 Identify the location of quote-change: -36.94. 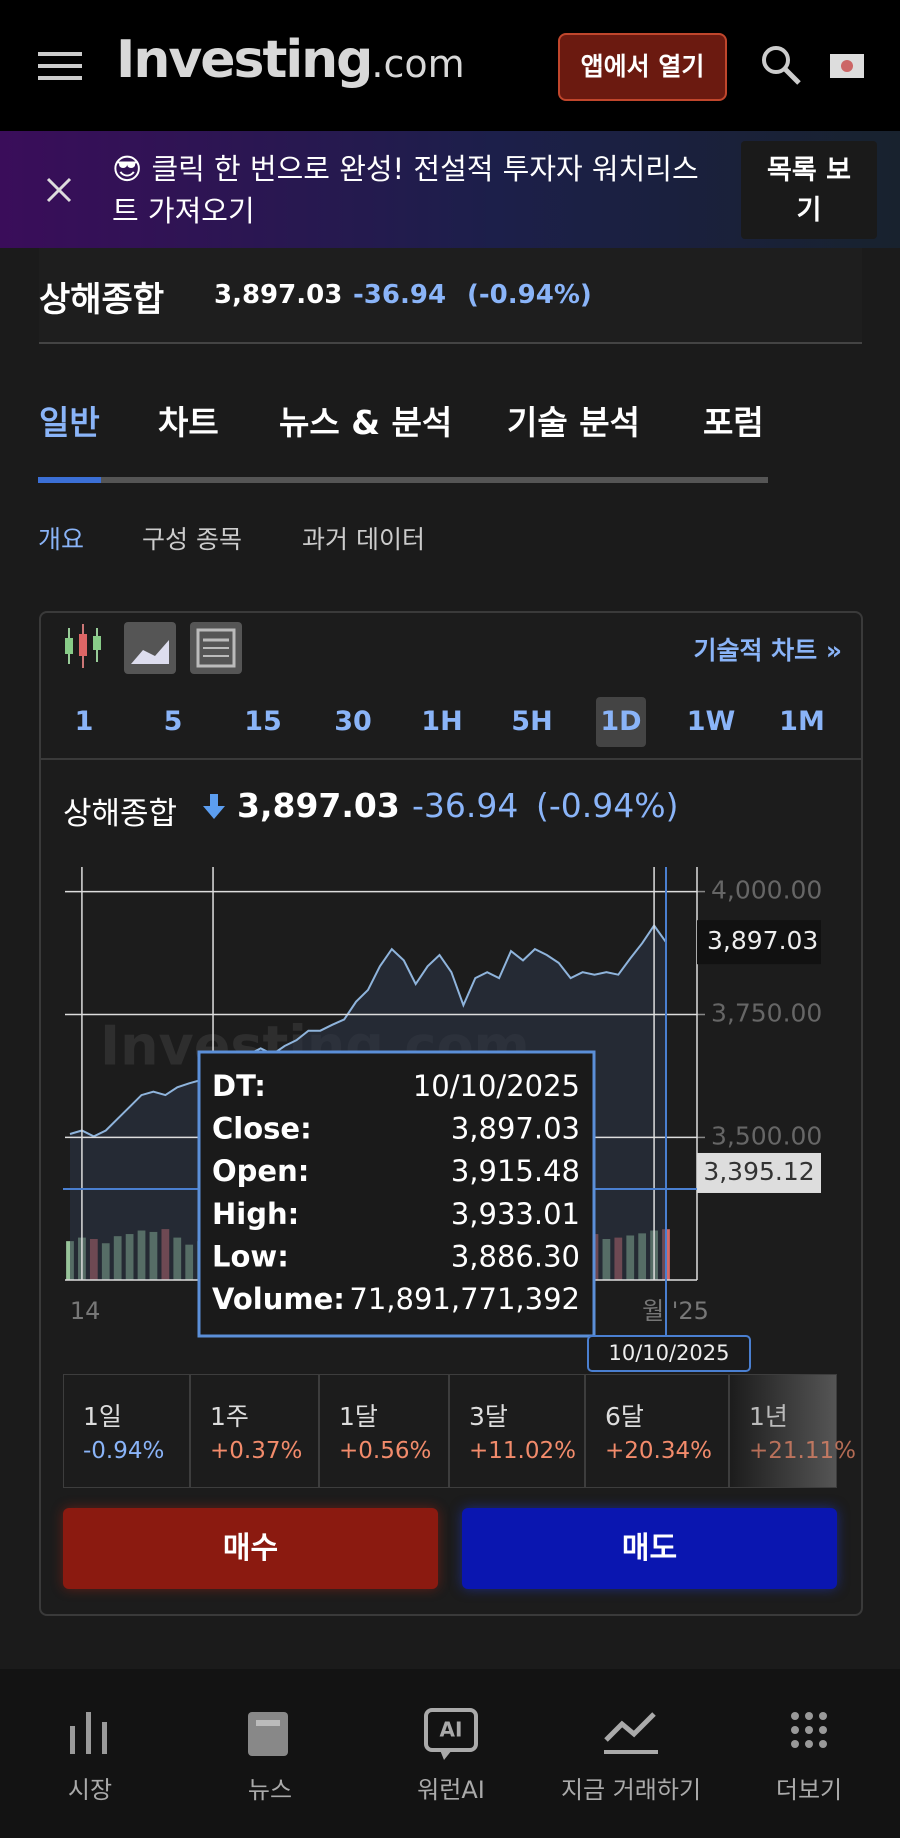
(400, 295).